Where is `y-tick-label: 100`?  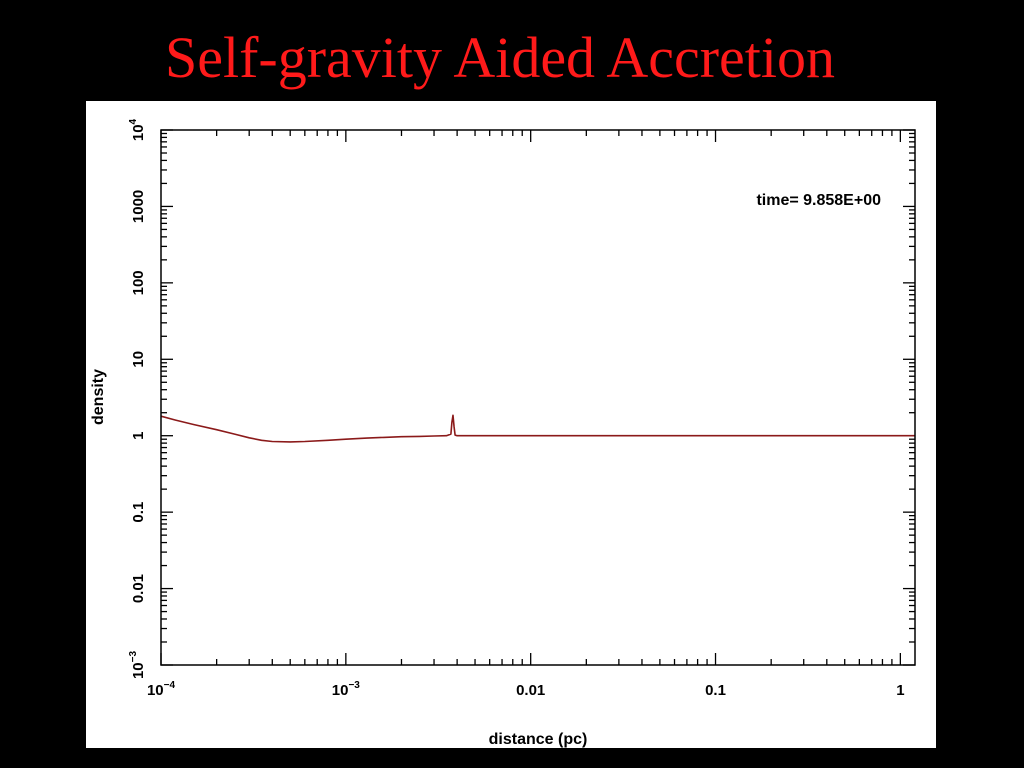 y-tick-label: 100 is located at coordinates (138, 282).